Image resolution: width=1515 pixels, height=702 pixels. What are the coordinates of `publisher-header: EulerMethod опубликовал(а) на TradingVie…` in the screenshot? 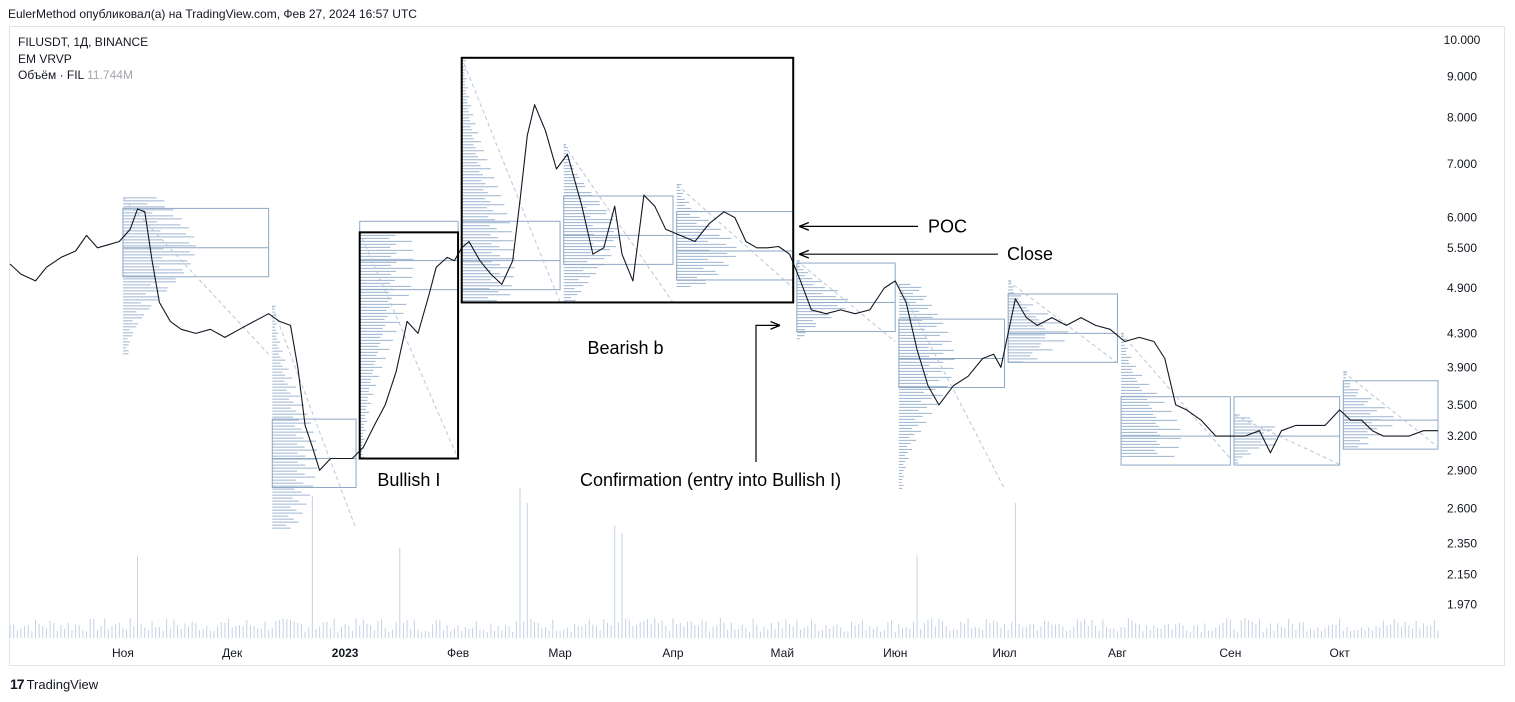 It's located at (212, 14).